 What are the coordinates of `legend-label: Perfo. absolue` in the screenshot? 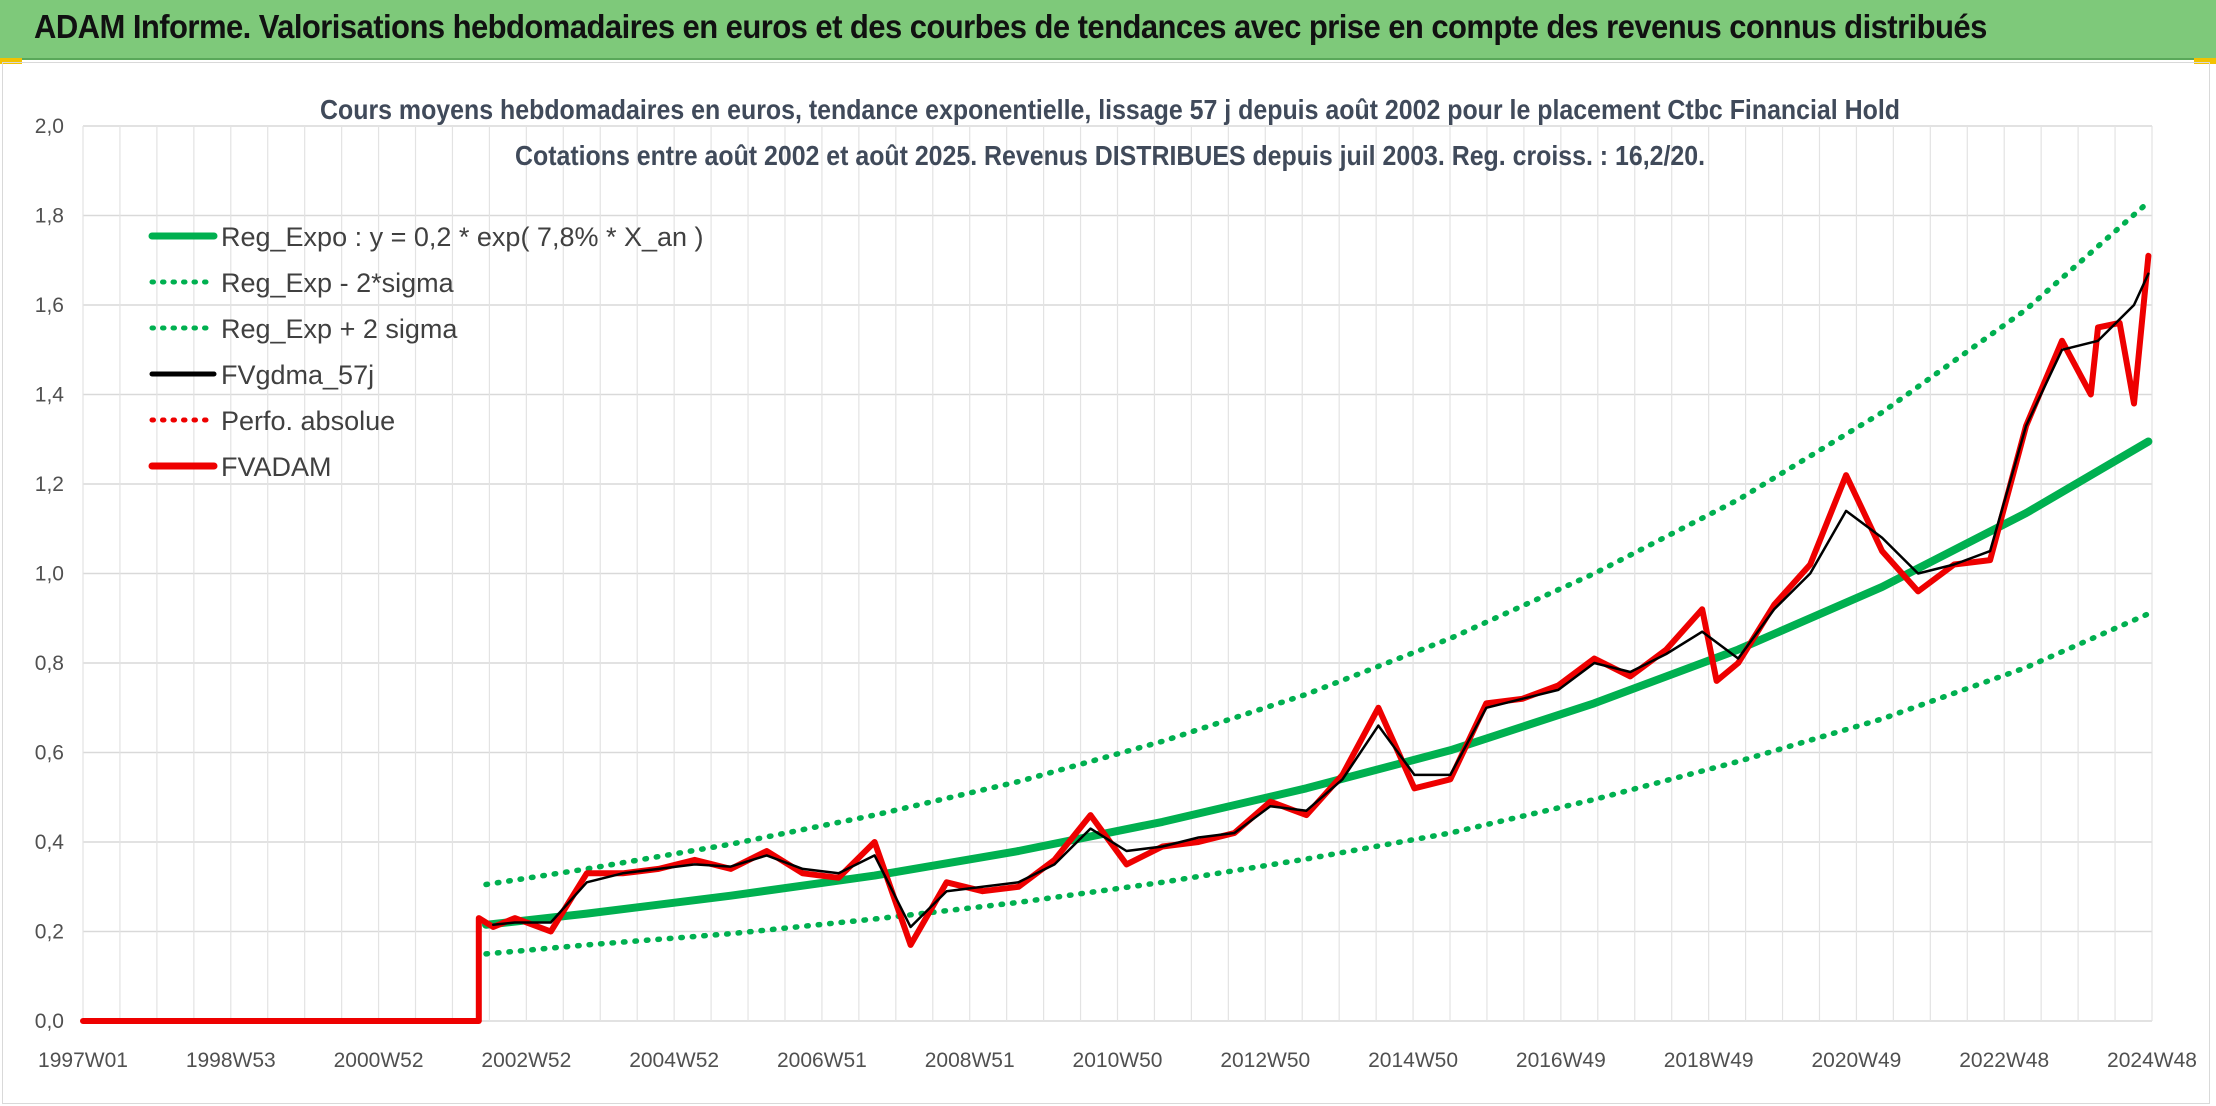 It's located at (308, 421).